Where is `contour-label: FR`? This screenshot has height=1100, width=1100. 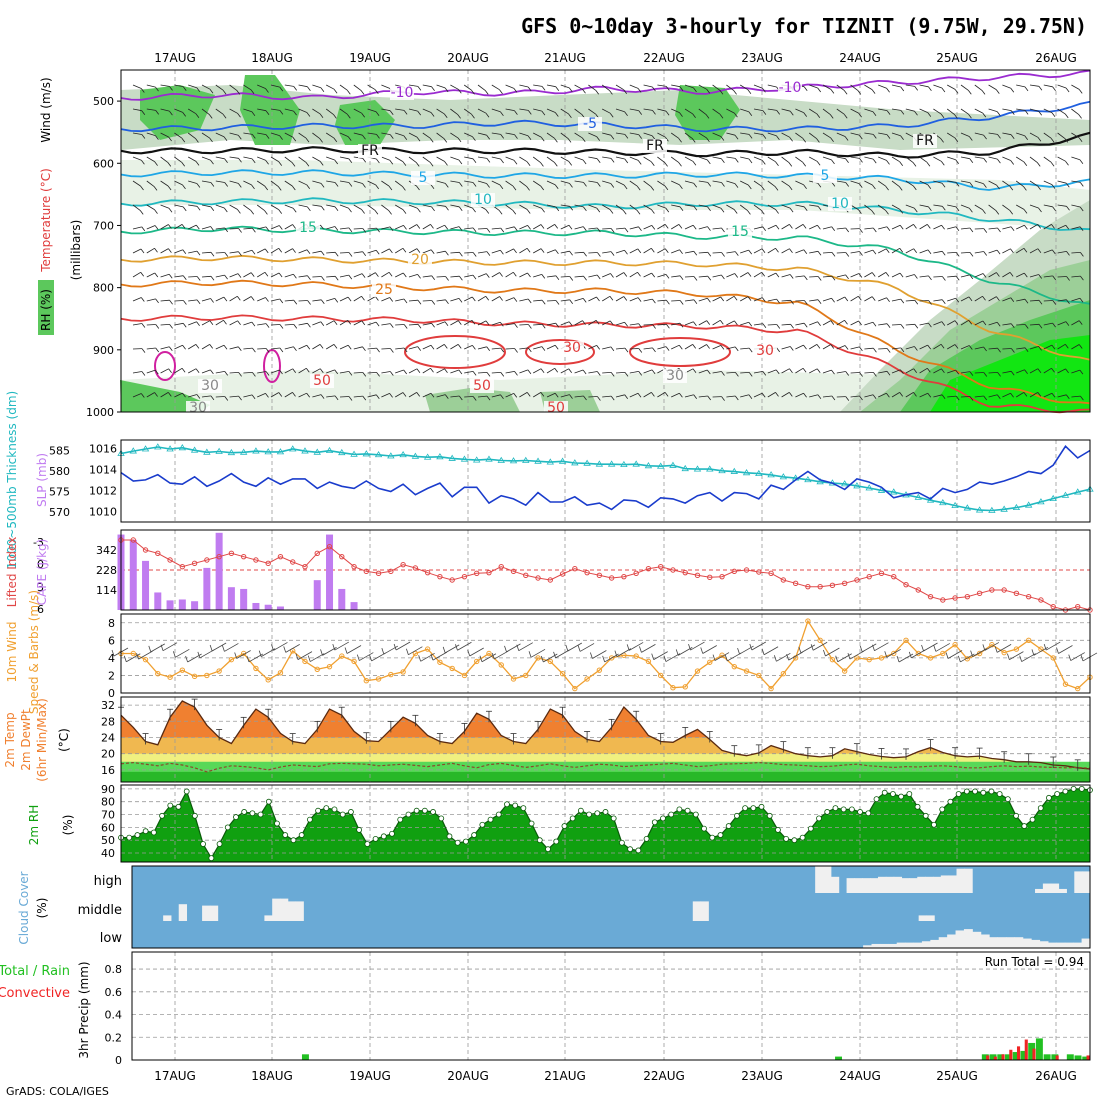
contour-label: FR is located at coordinates (925, 141).